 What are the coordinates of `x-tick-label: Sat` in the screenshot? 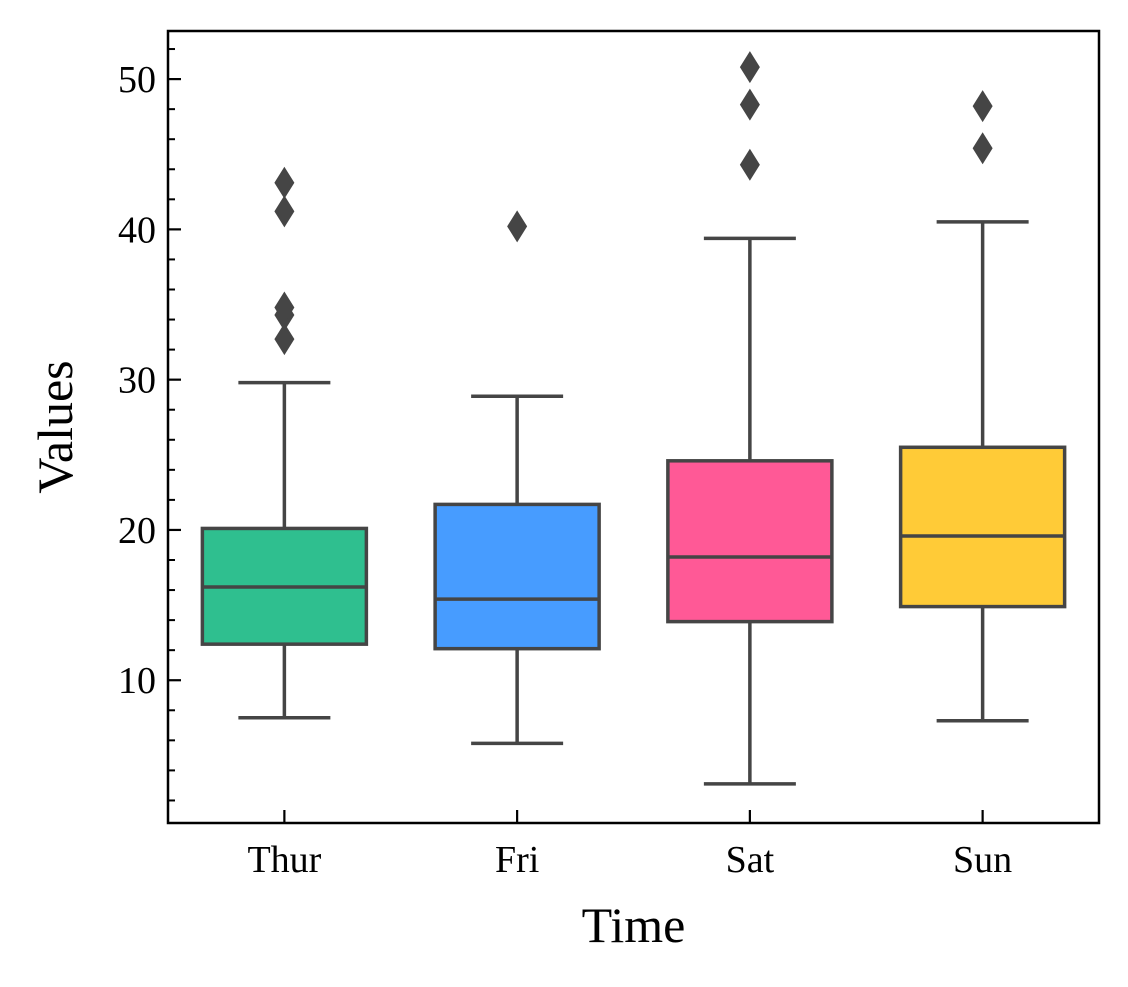 It's located at (750, 860).